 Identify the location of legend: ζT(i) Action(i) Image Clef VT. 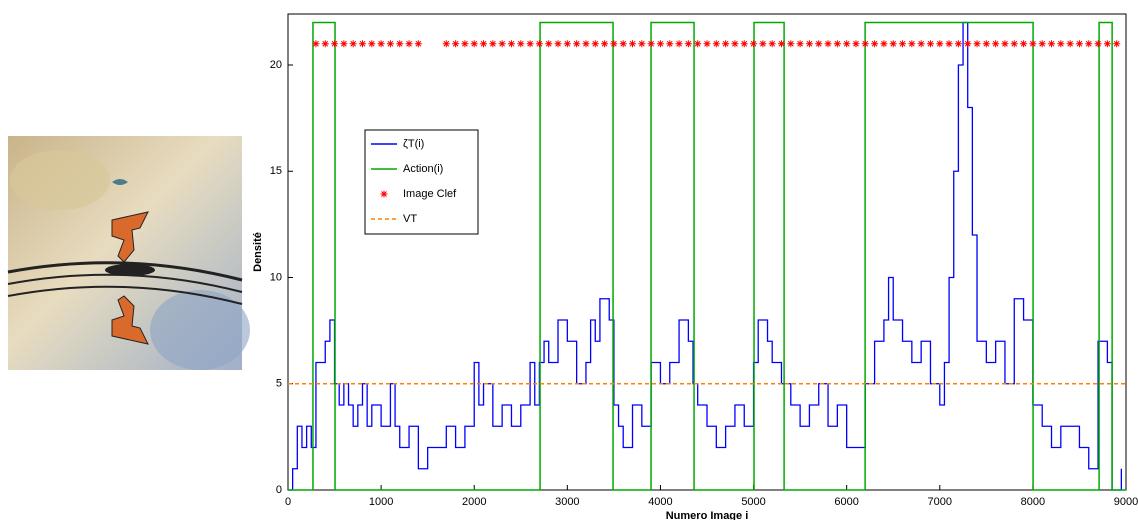
(421, 182).